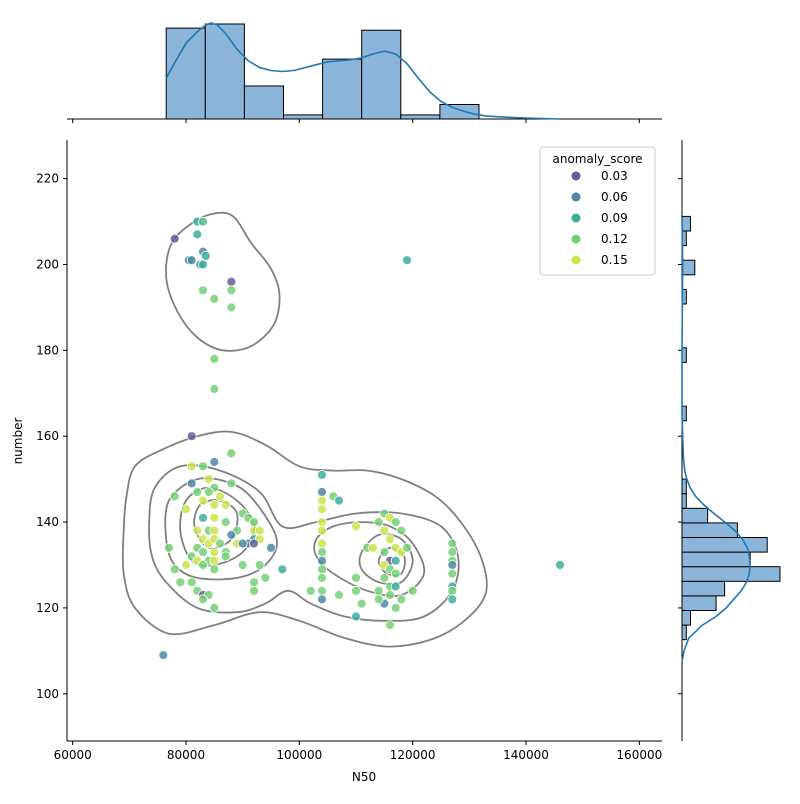  Describe the element at coordinates (639, 755) in the screenshot. I see `x-tick-label: 160000` at that location.